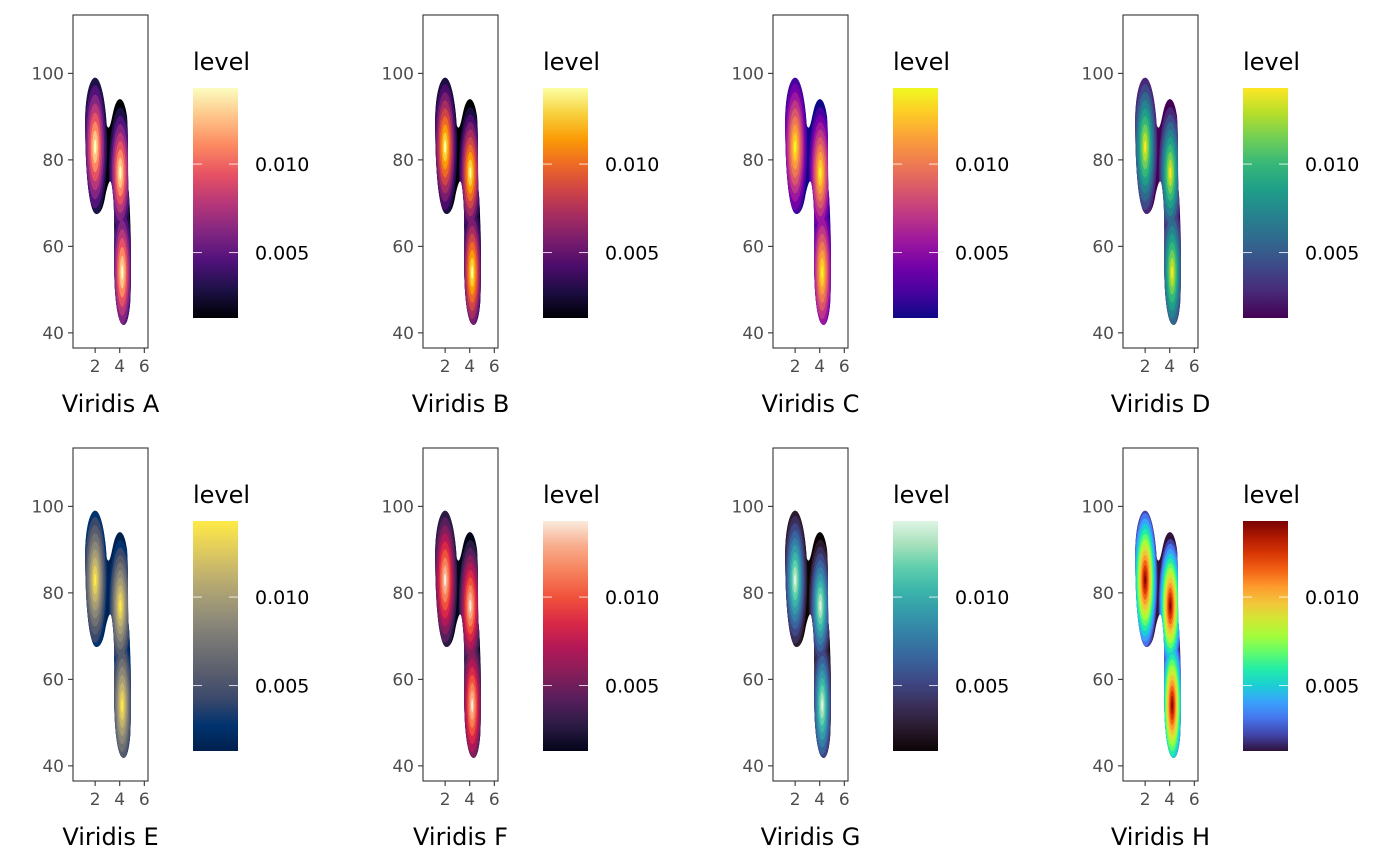 The height and width of the screenshot is (866, 1400). Describe the element at coordinates (170, 216) in the screenshot. I see `panel-1: 40 60 80 100 2 4 6 Viridis A level 0.005 0.010` at that location.